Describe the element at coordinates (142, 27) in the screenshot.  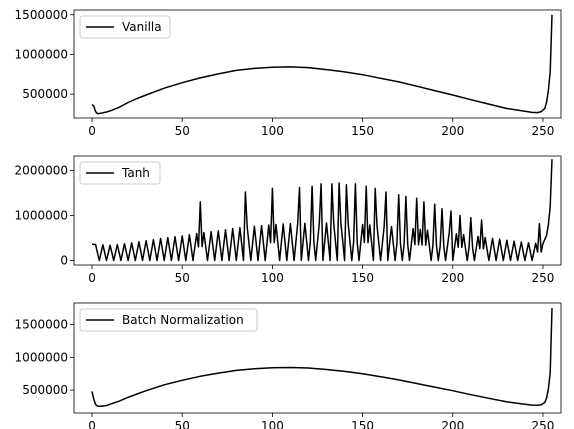
I see `legend-label: Vanilla` at that location.